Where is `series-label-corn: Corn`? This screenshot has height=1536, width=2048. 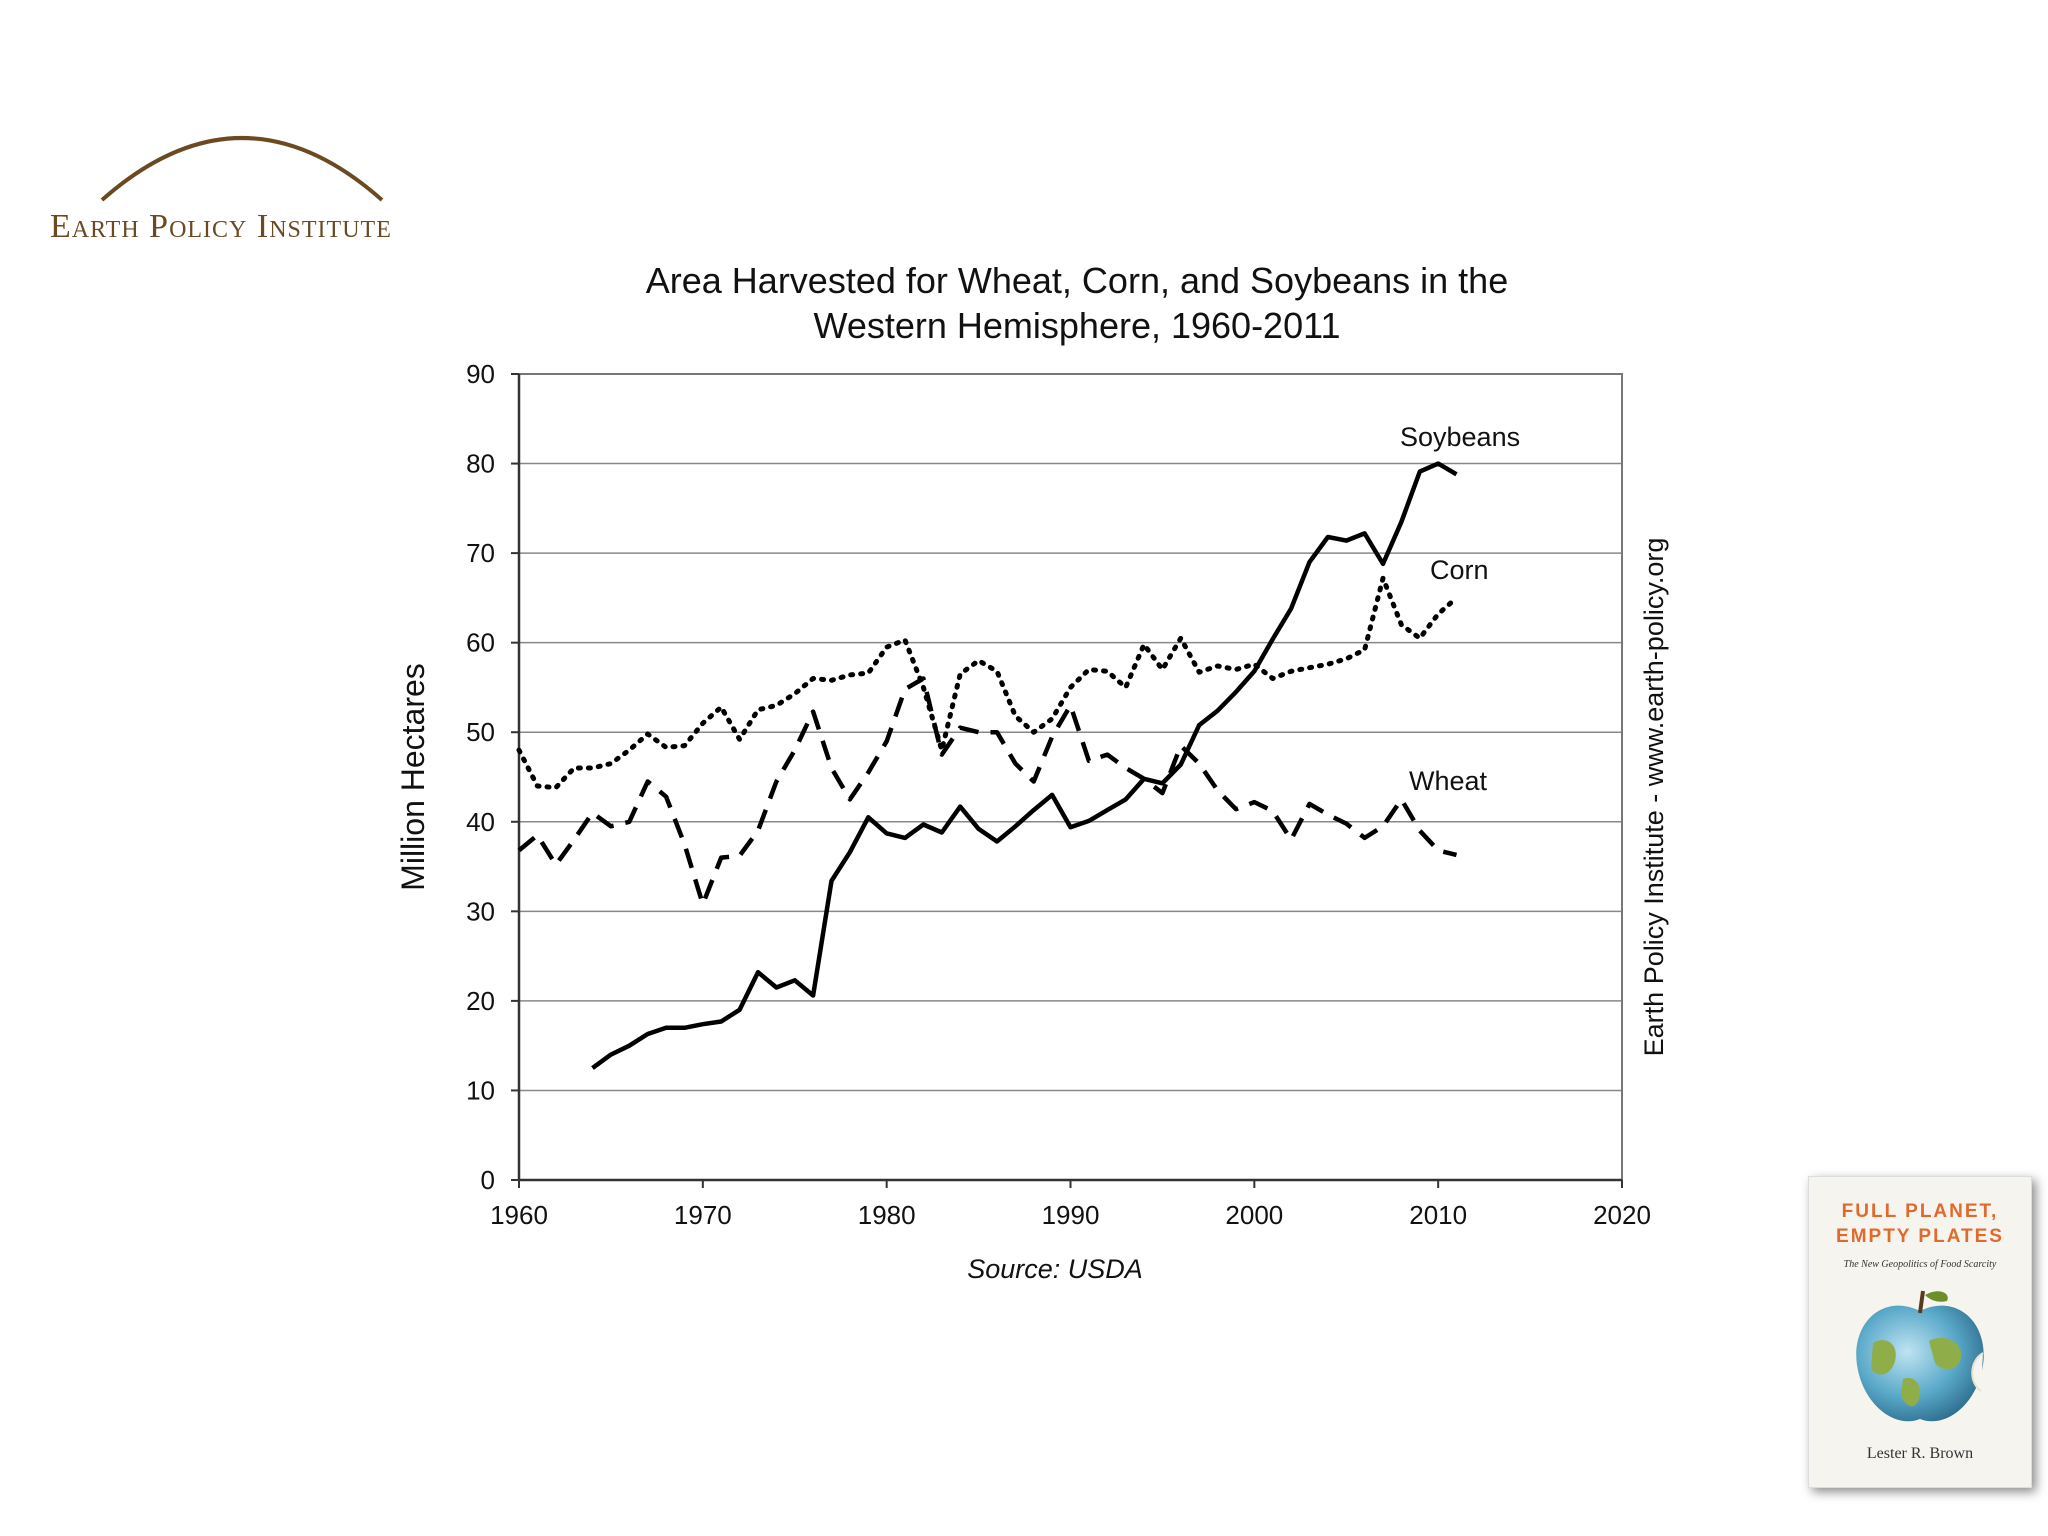 series-label-corn: Corn is located at coordinates (1459, 570).